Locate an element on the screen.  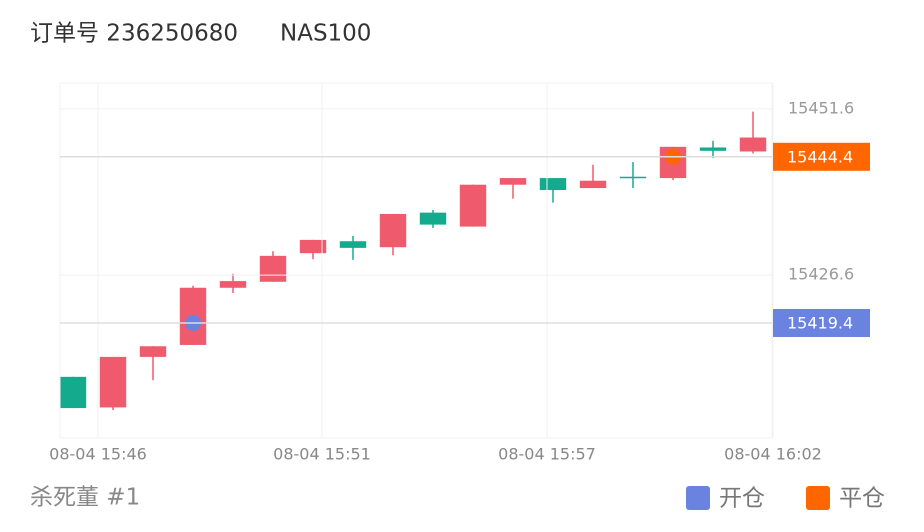
legend-label: 开仓 is located at coordinates (742, 499).